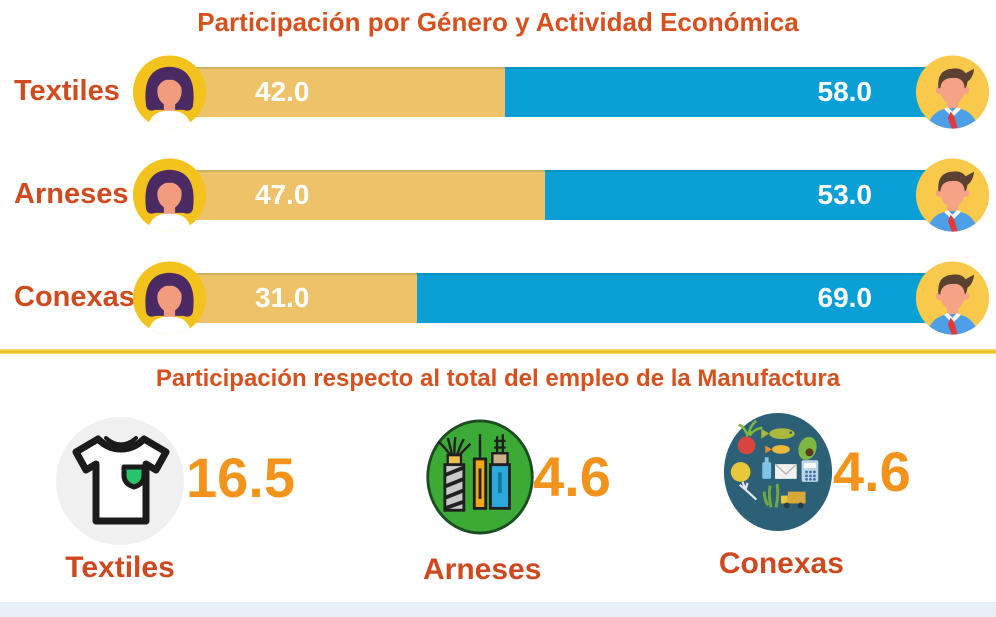  What do you see at coordinates (282, 91) in the screenshot?
I see `female-value: 42.0` at bounding box center [282, 91].